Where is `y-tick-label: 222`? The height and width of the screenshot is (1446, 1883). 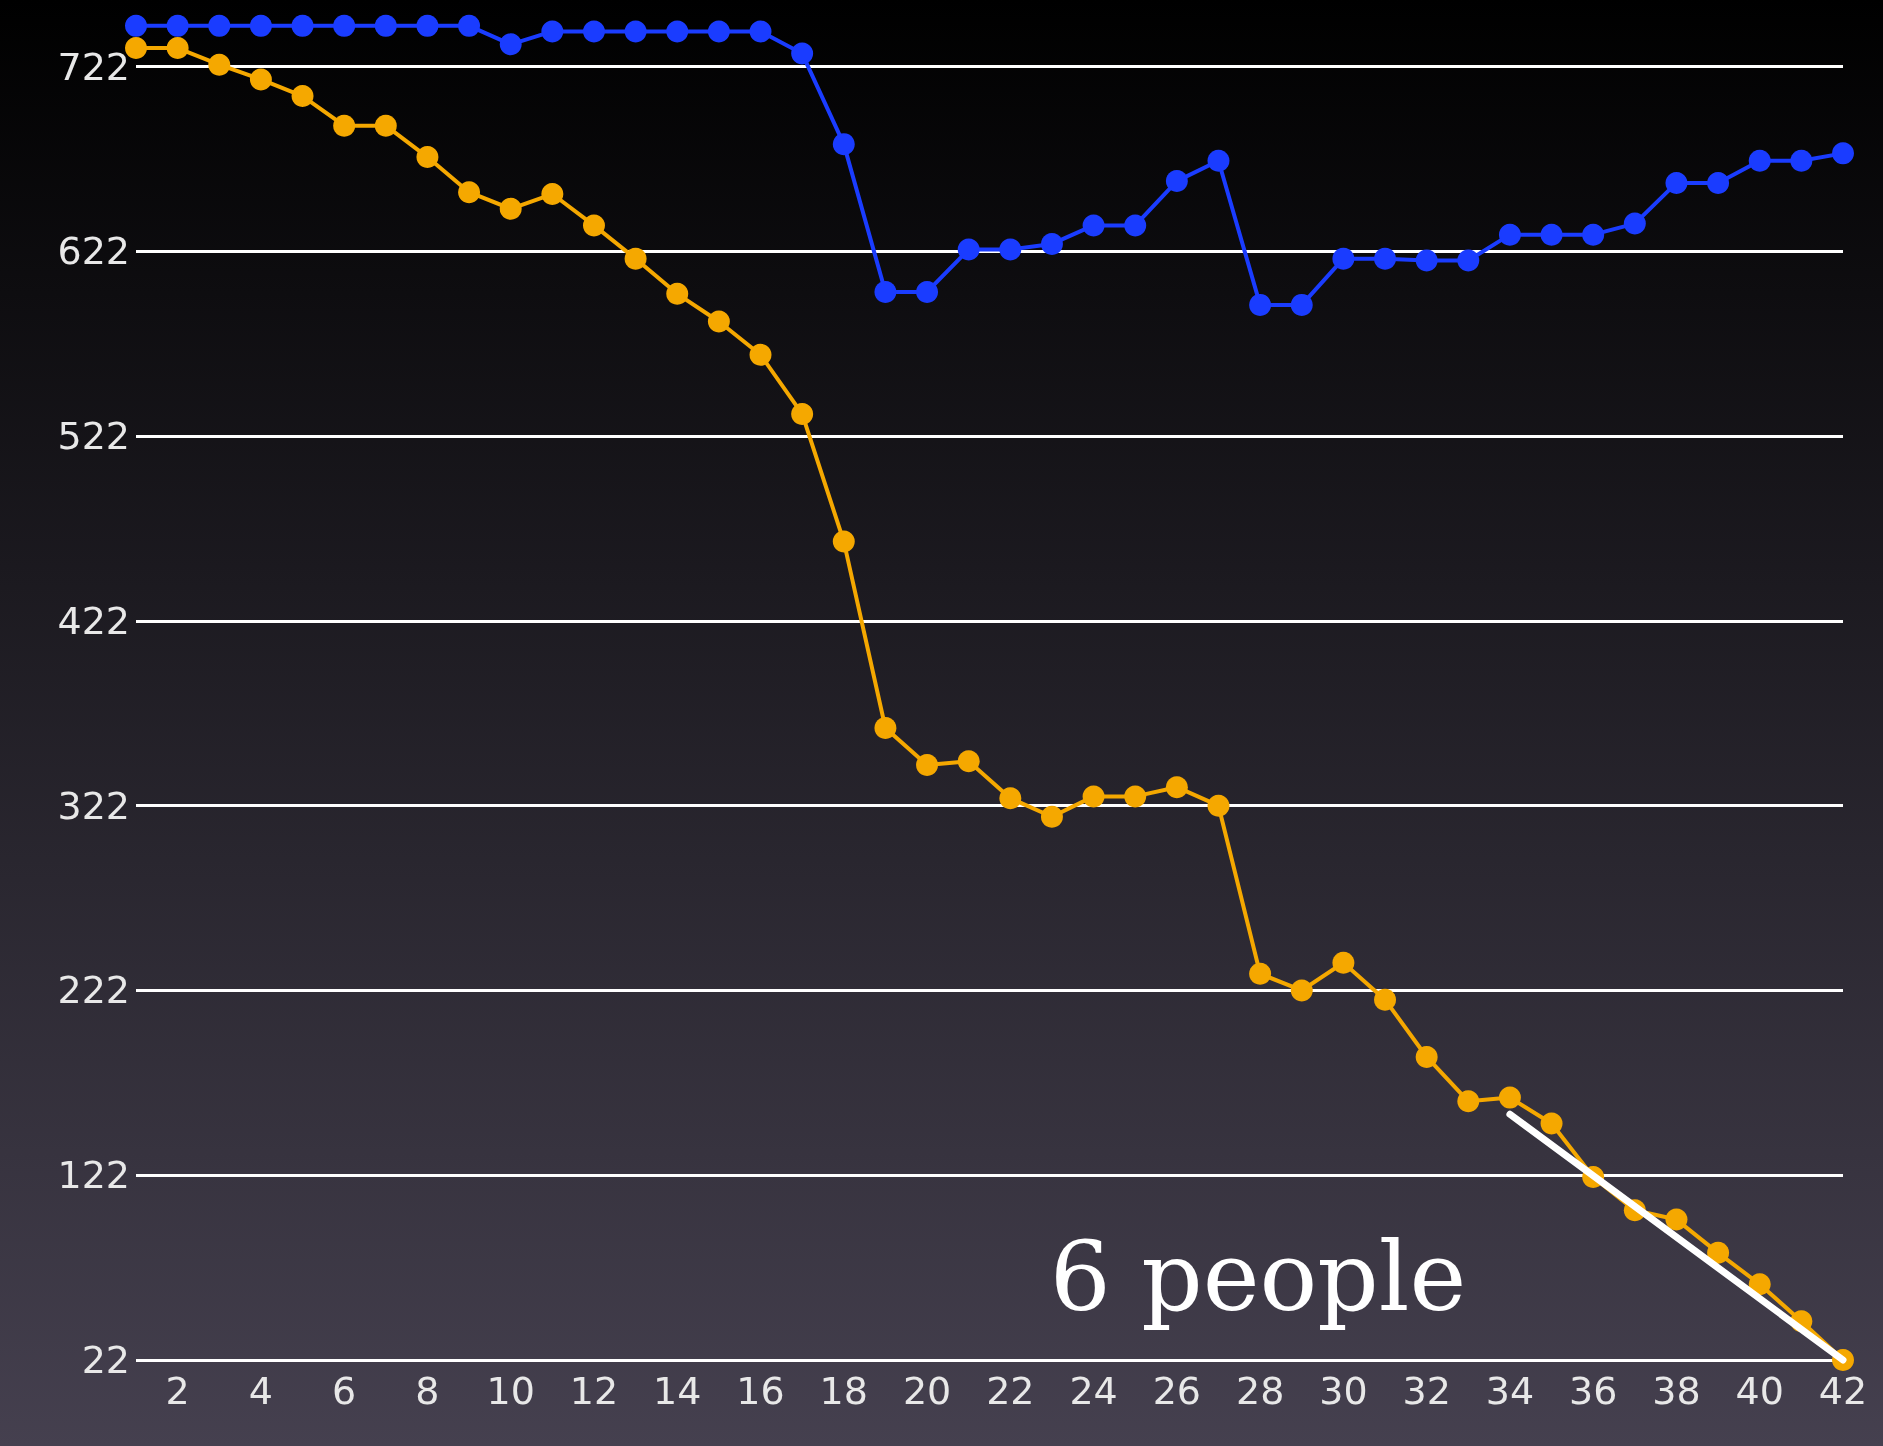 y-tick-label: 222 is located at coordinates (93, 990).